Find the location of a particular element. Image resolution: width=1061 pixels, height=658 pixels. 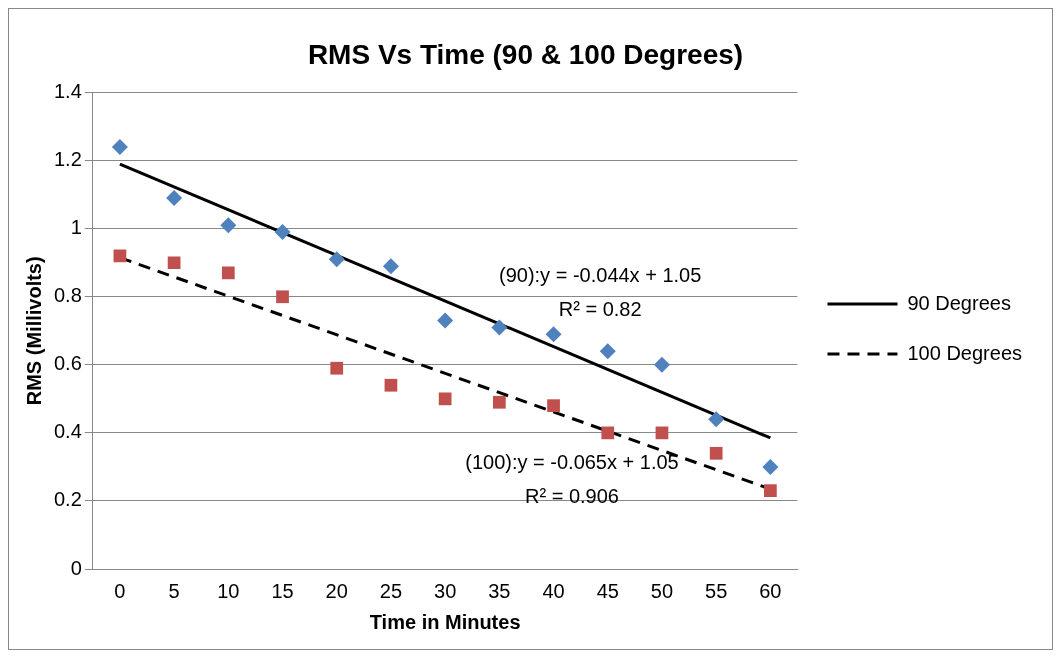

y-tick-label: 0.6 is located at coordinates (67, 363).